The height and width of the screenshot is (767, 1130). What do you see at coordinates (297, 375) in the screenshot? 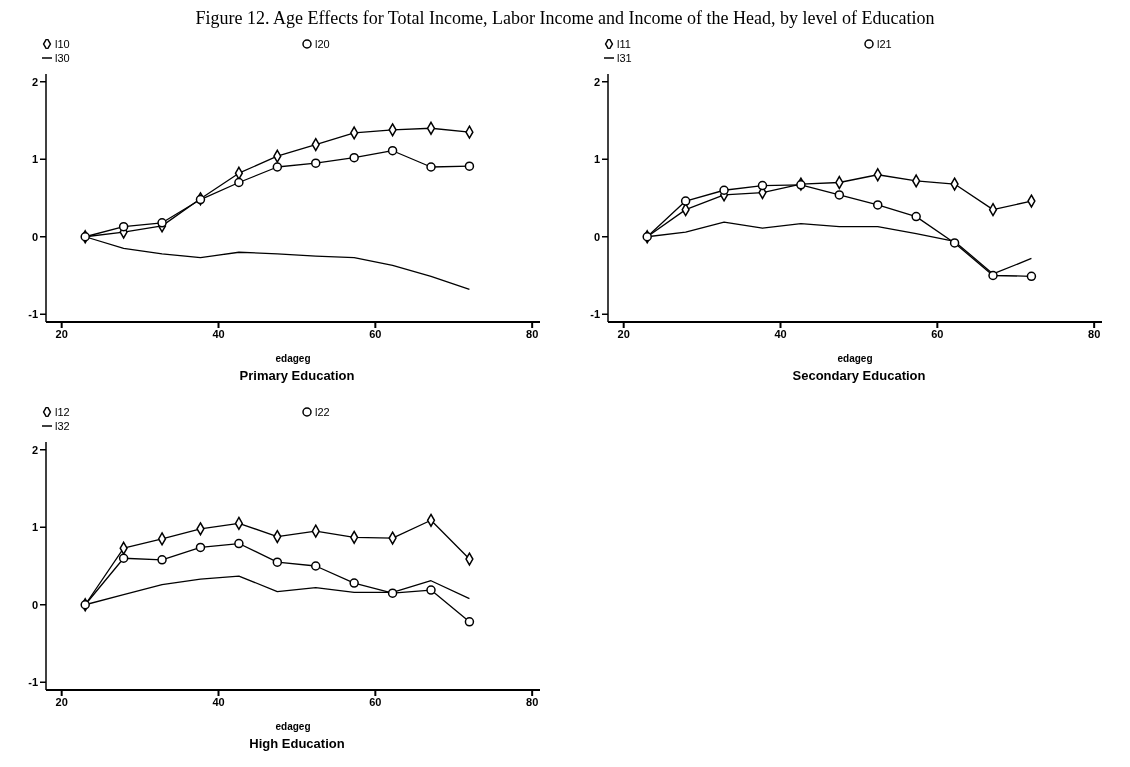
I see `text: Primary Education` at bounding box center [297, 375].